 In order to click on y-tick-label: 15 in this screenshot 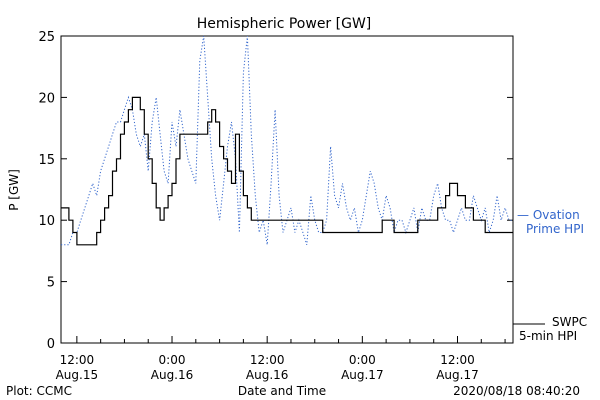, I will do `click(46, 160)`.